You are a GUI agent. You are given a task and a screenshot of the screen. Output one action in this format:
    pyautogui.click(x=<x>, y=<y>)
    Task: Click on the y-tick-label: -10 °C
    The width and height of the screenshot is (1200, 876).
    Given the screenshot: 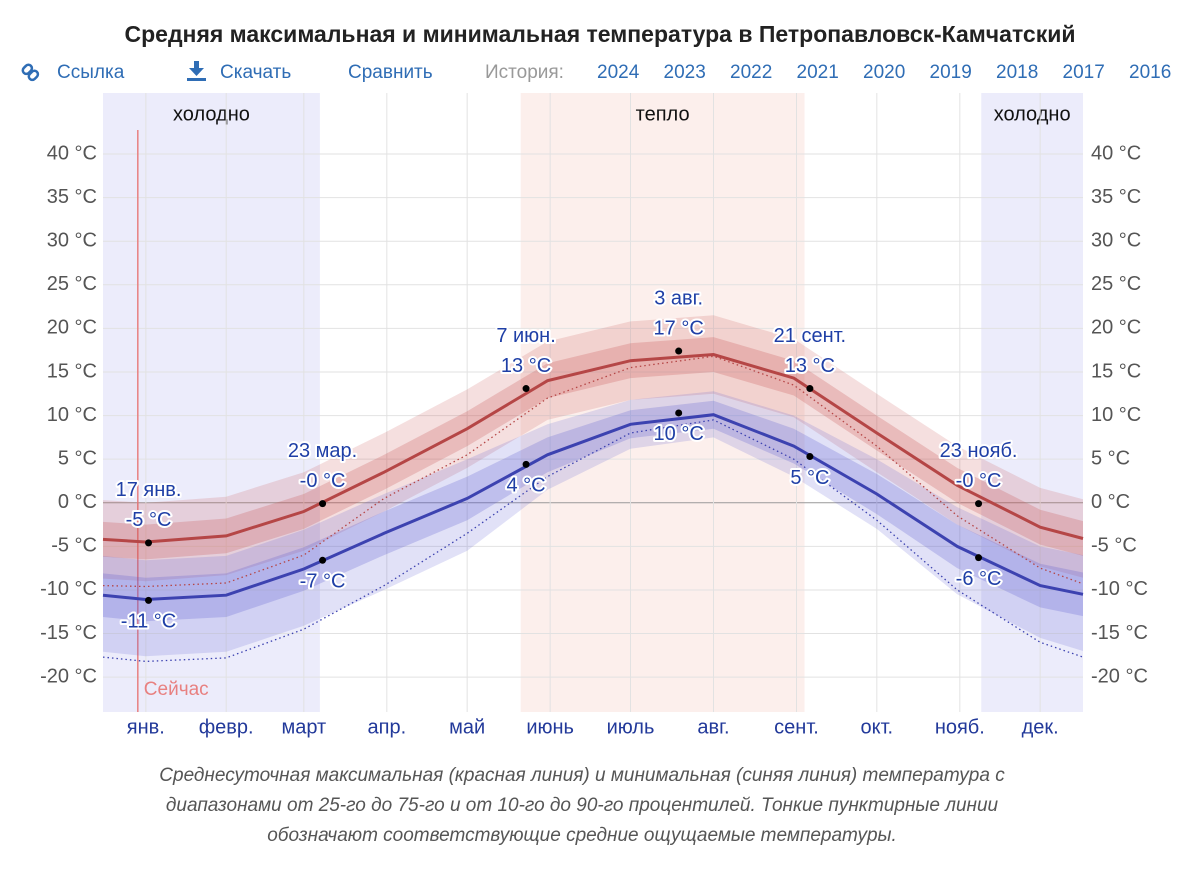 What is the action you would take?
    pyautogui.click(x=68, y=589)
    